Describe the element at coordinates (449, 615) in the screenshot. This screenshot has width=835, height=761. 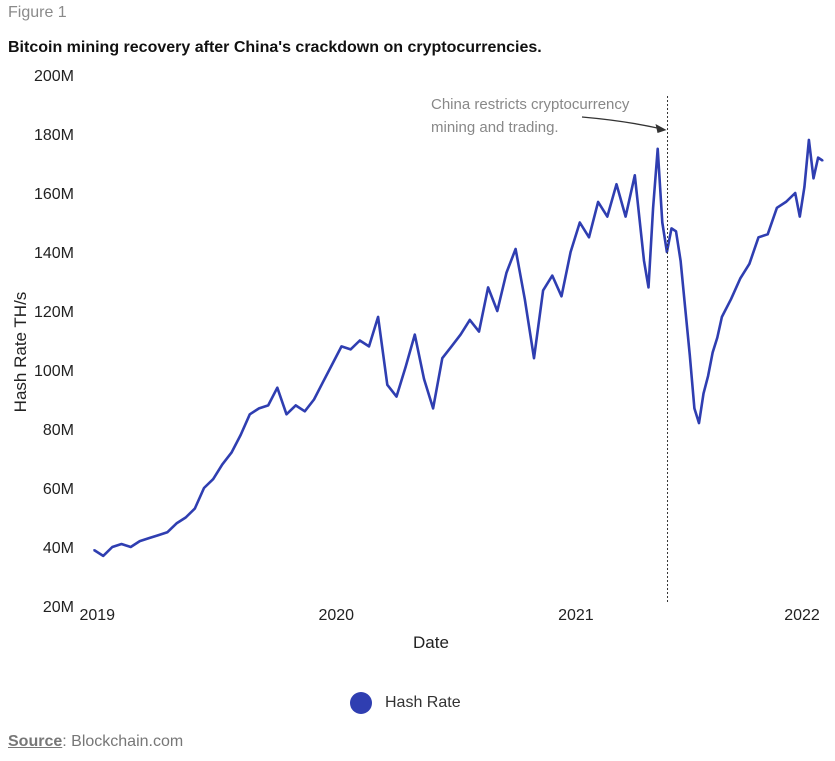
I see `x-axis-ticks: 2019 2020 2021 2022` at that location.